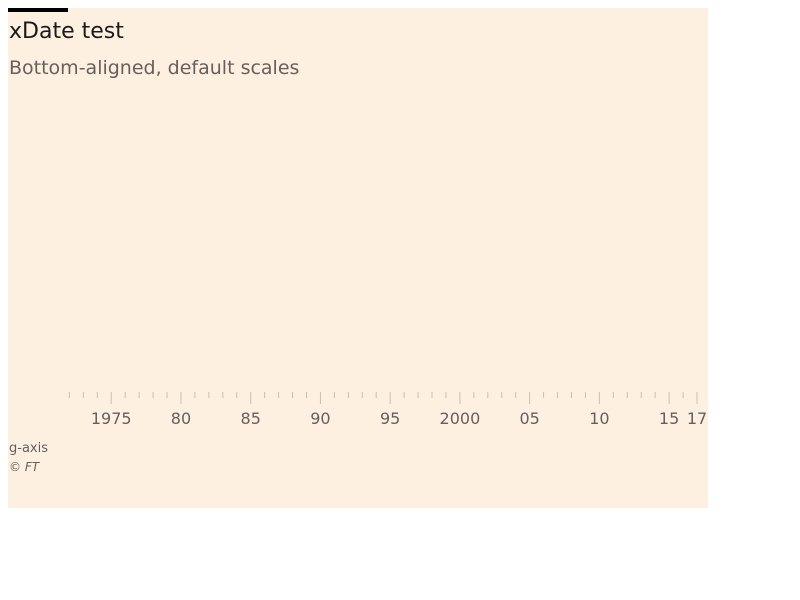 Image resolution: width=800 pixels, height=600 pixels. Describe the element at coordinates (38, 10) in the screenshot. I see `top-rule` at that location.